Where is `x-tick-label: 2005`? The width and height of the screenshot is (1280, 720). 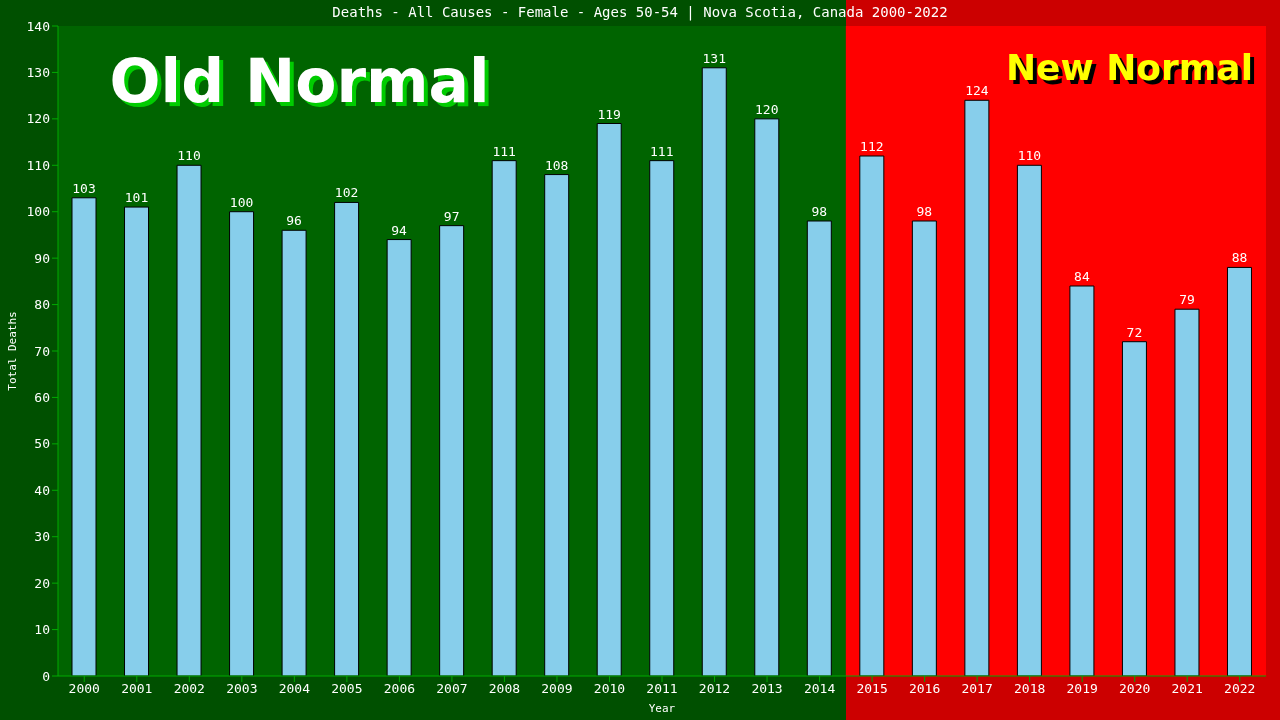
x-tick-label: 2005 is located at coordinates (347, 689).